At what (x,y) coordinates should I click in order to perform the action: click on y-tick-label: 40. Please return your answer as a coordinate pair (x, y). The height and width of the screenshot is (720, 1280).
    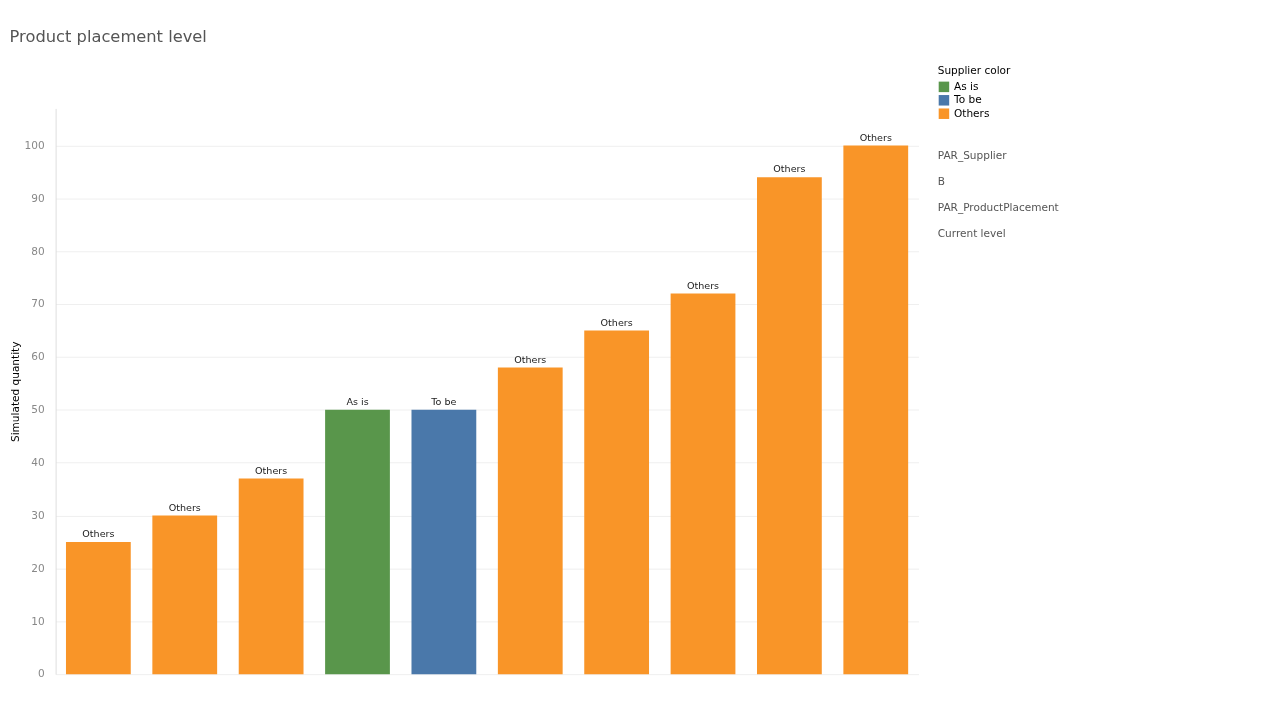
    Looking at the image, I should click on (38, 462).